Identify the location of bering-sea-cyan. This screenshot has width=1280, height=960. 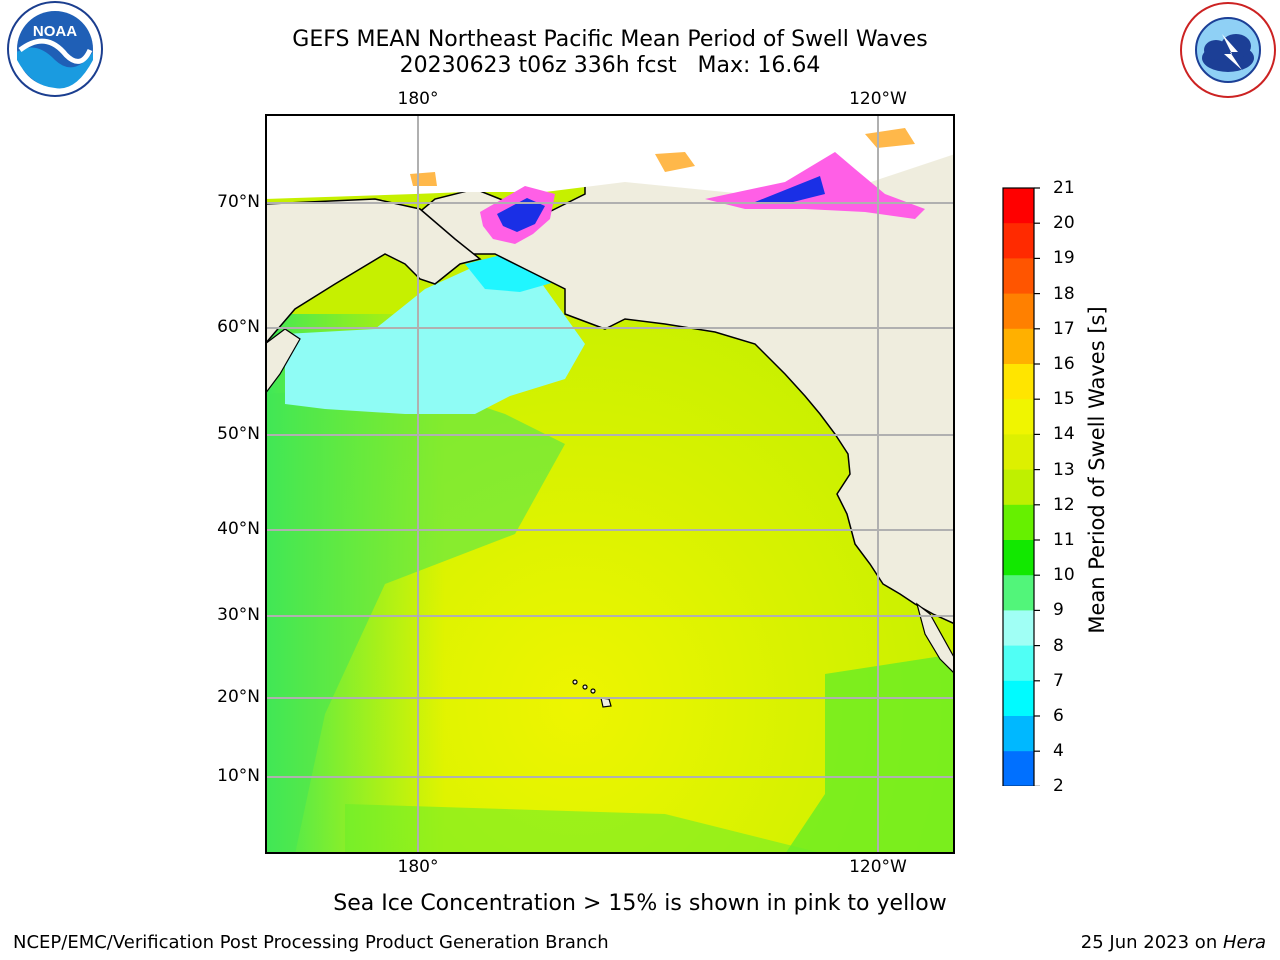
(435, 339).